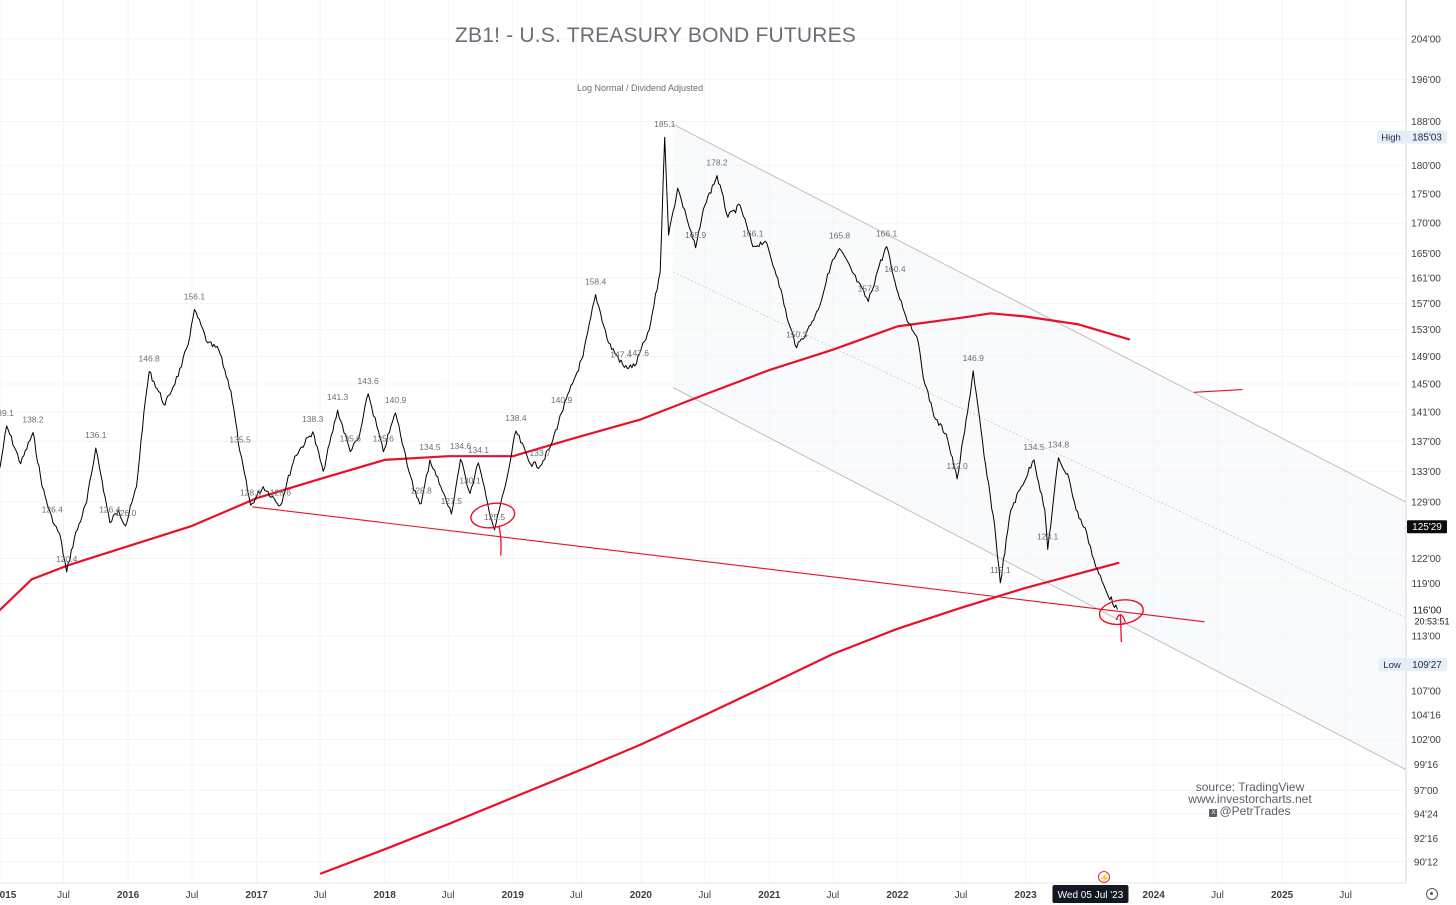 The width and height of the screenshot is (1456, 905). Describe the element at coordinates (7, 413) in the screenshot. I see `price-annotation-label: 139.1` at that location.